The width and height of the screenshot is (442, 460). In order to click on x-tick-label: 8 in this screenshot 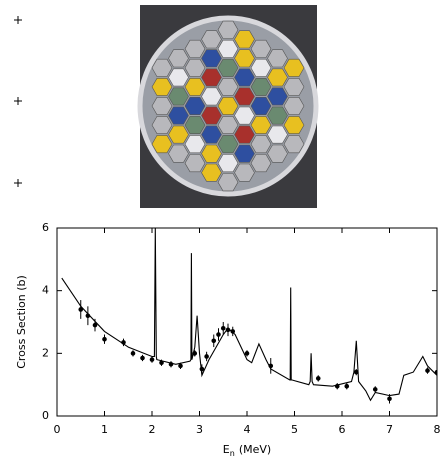, I will do `click(437, 429)`.